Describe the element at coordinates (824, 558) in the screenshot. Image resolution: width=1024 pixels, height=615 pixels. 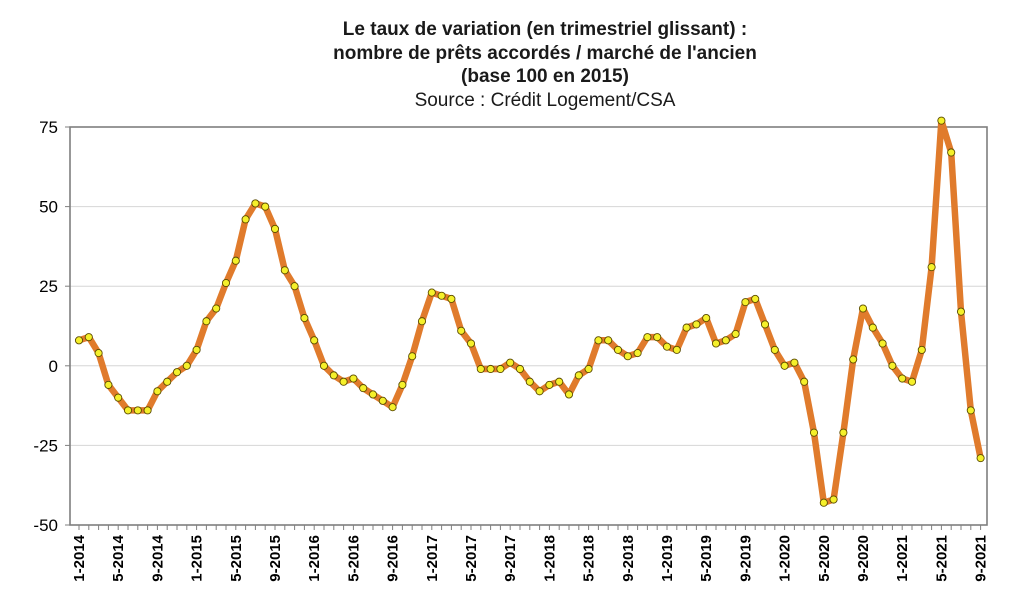
I see `x-tick-label: 5-2020` at that location.